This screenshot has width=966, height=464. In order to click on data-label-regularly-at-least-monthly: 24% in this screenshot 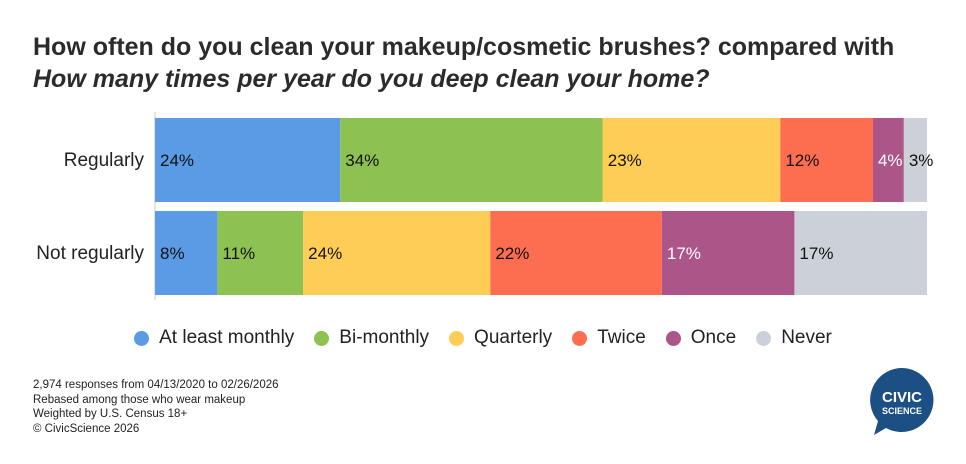, I will do `click(177, 160)`.